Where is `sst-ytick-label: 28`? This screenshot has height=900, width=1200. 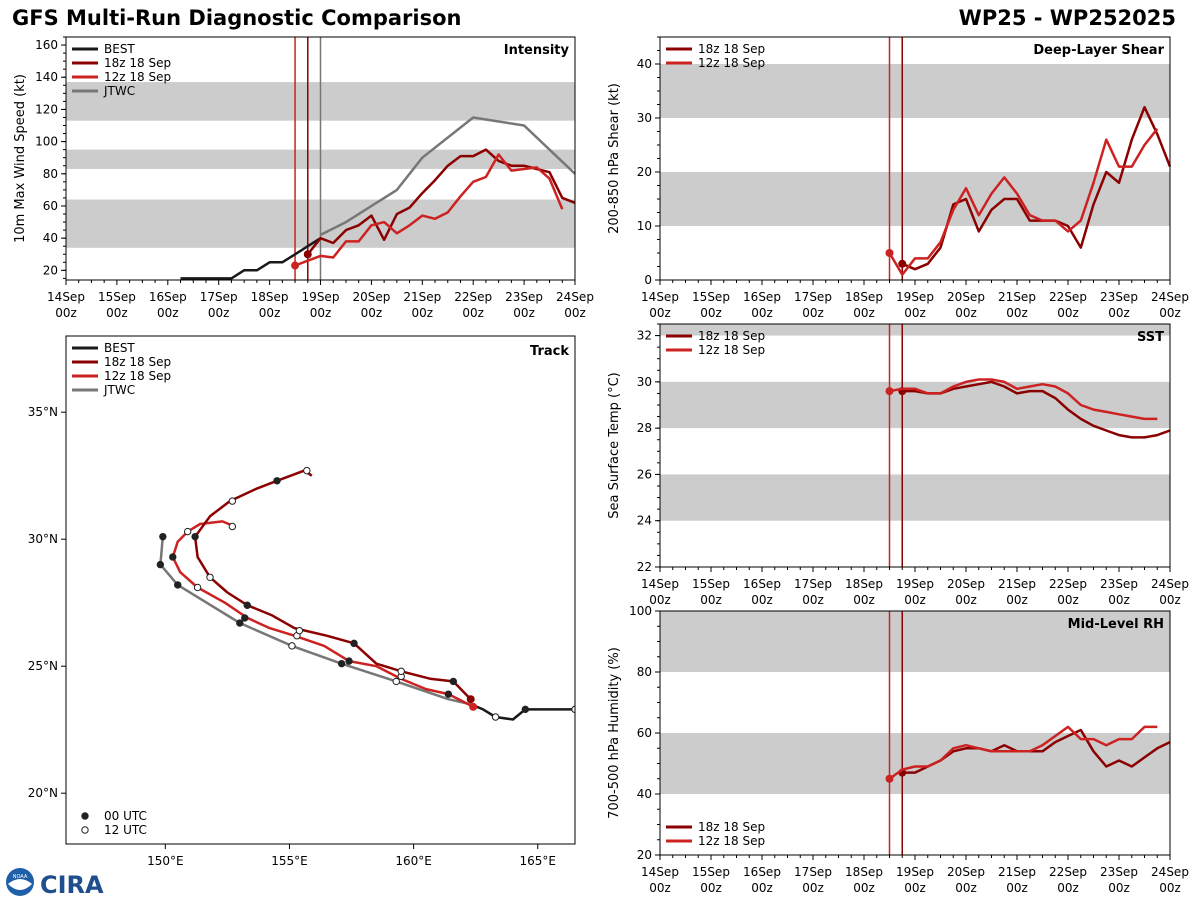
sst-ytick-label: 28 is located at coordinates (644, 428).